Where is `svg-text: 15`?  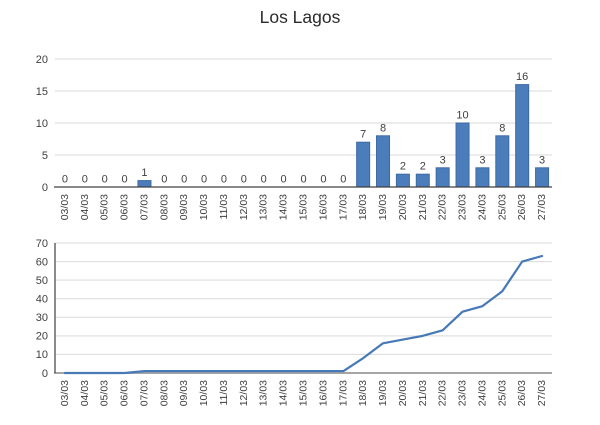
svg-text: 15 is located at coordinates (42, 92).